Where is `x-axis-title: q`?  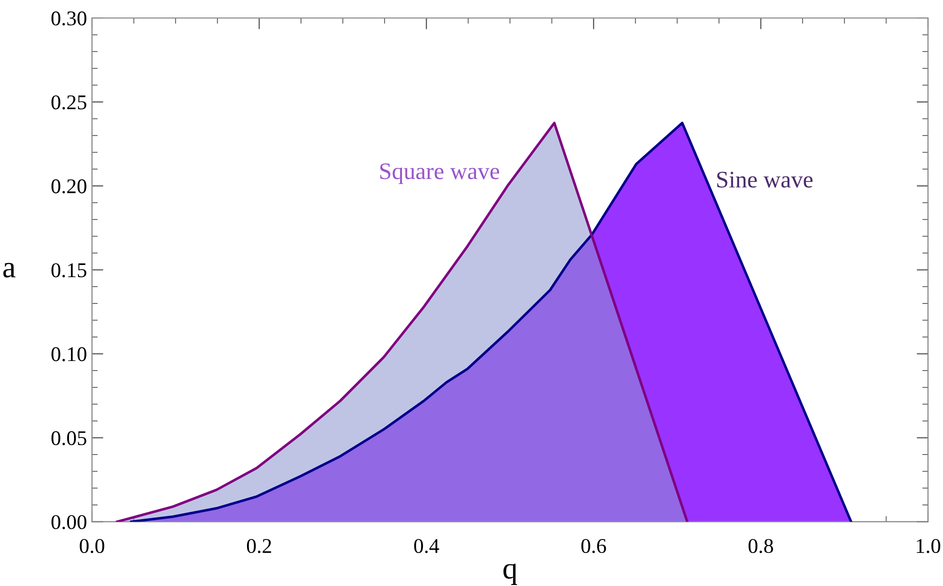
x-axis-title: q is located at coordinates (510, 574).